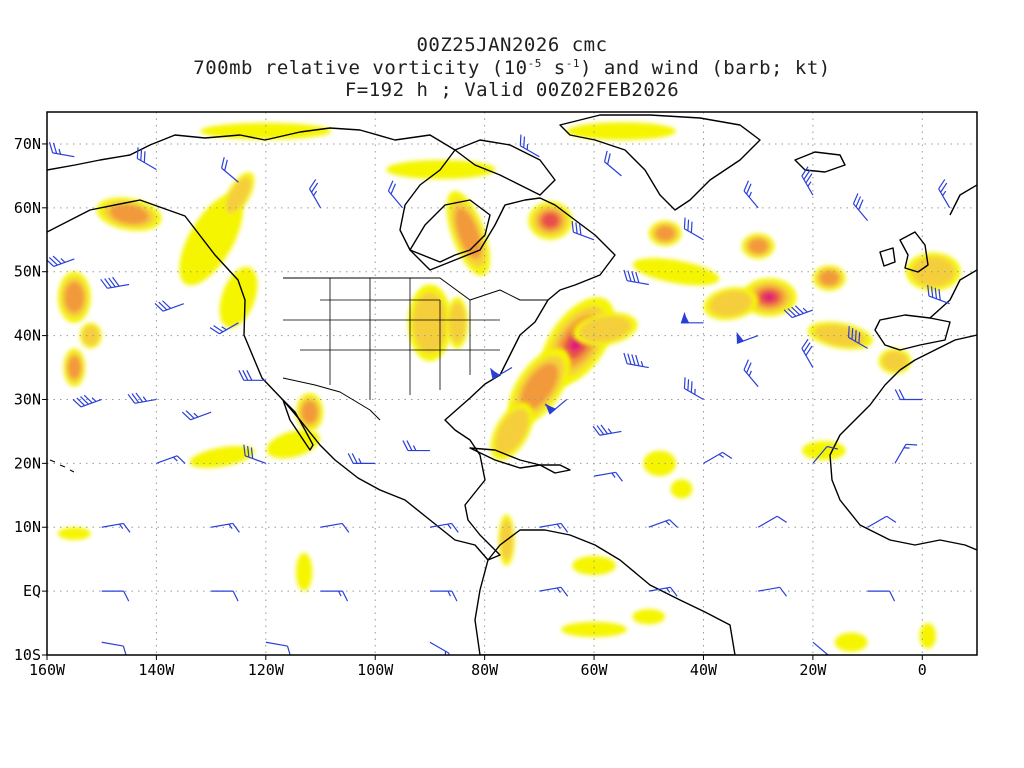 Image resolution: width=1024 pixels, height=768 pixels. I want to click on coastline-hudson-bay, so click(450, 231).